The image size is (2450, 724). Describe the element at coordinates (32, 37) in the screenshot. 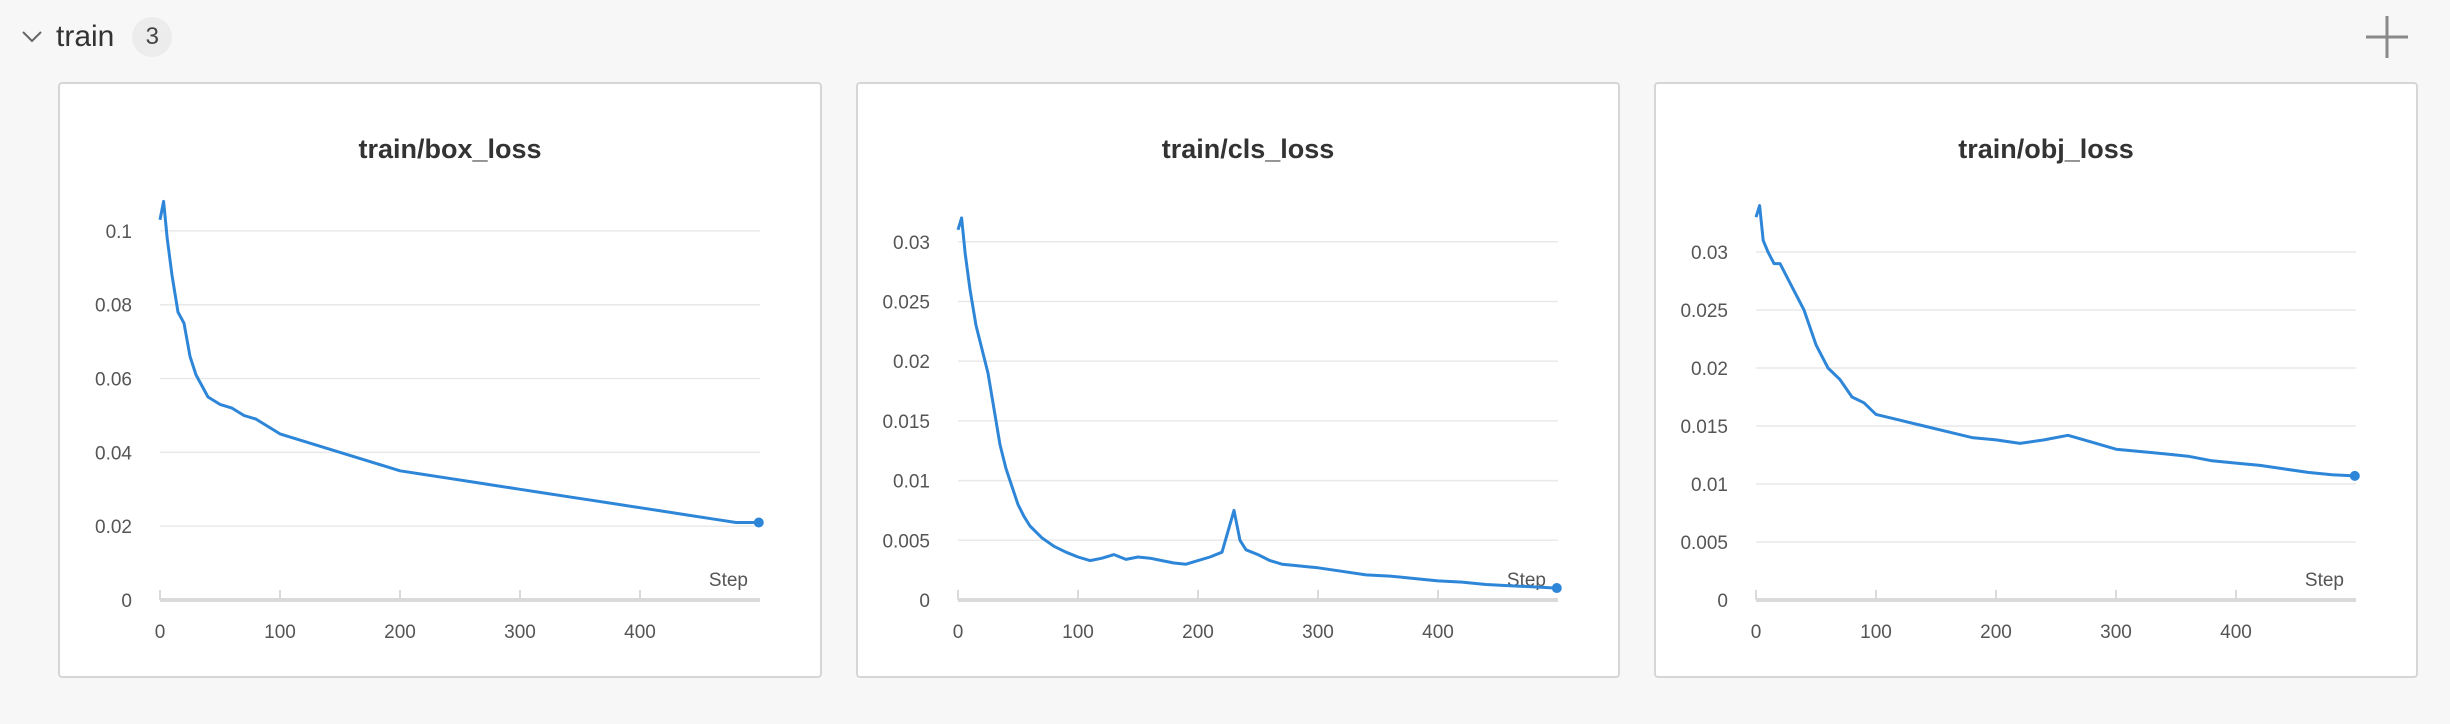

I see `chevron-down-icon` at that location.